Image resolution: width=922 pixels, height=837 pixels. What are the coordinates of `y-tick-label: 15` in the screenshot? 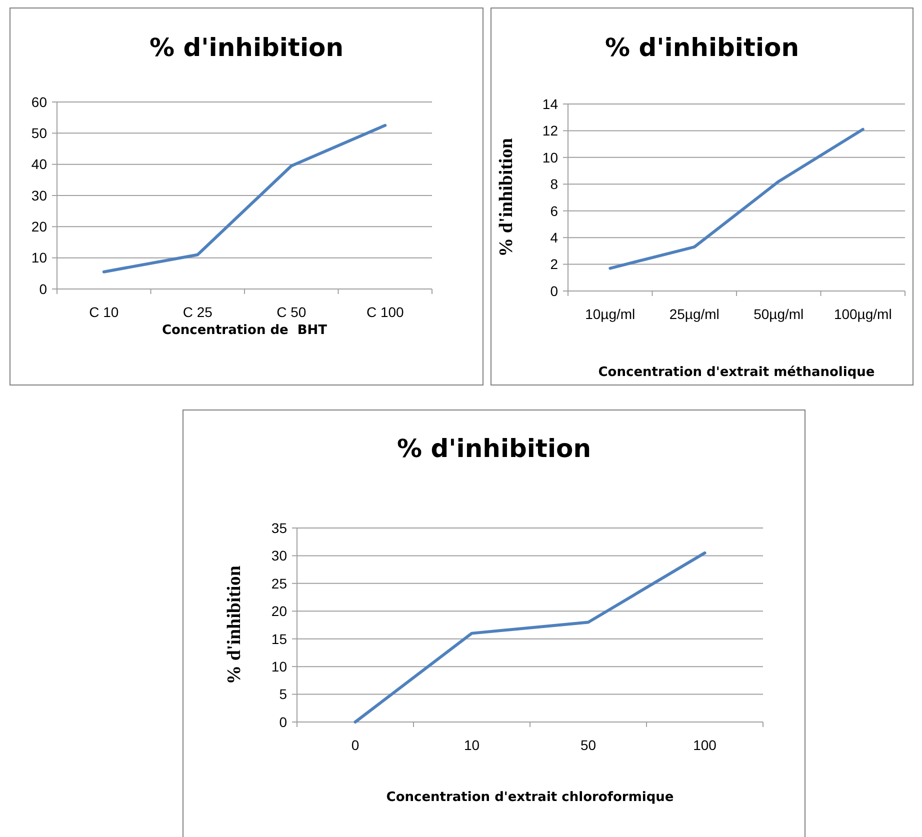 It's located at (279, 638).